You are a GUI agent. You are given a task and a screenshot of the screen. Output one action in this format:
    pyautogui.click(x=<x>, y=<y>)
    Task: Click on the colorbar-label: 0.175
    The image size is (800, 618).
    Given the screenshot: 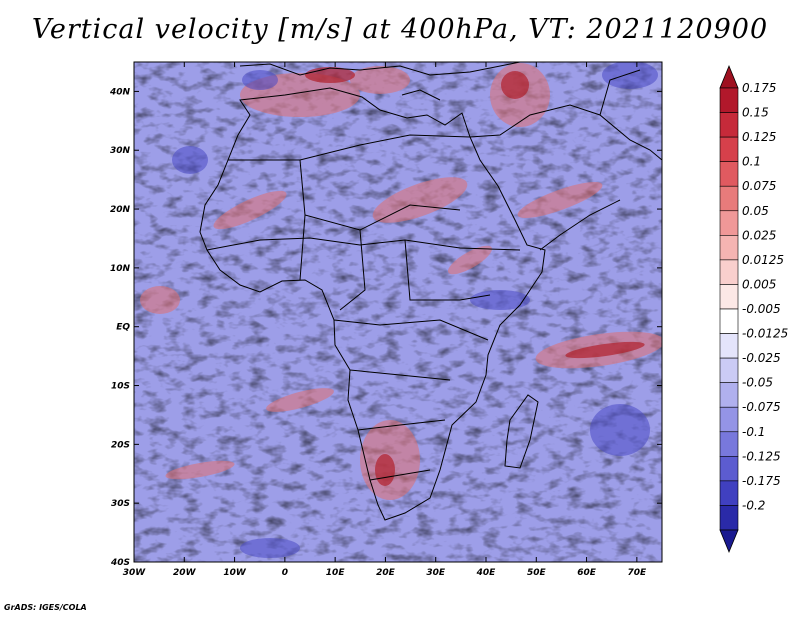 What is the action you would take?
    pyautogui.click(x=759, y=88)
    